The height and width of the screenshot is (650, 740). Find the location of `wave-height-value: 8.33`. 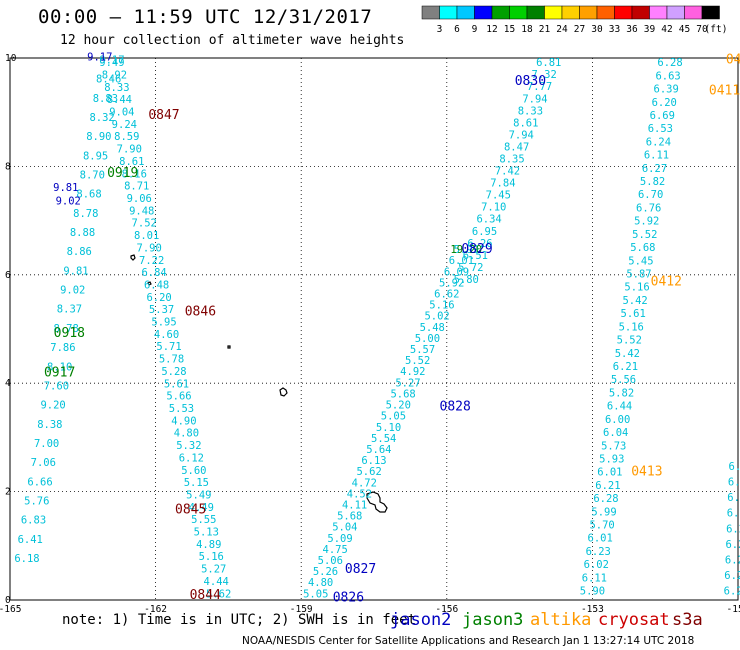

wave-height-value: 8.33 is located at coordinates (116, 88).